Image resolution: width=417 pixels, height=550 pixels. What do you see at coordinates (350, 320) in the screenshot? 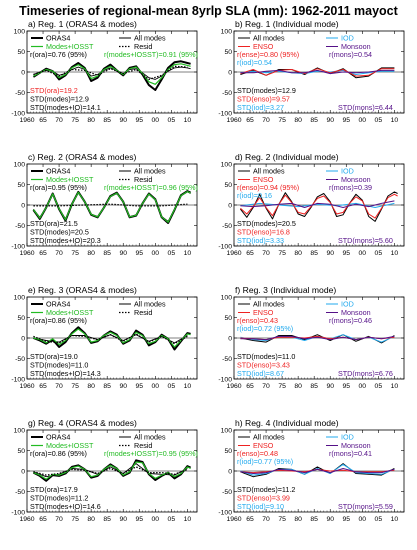
I see `correlation-label: r(mons)=0.46` at bounding box center [350, 320].